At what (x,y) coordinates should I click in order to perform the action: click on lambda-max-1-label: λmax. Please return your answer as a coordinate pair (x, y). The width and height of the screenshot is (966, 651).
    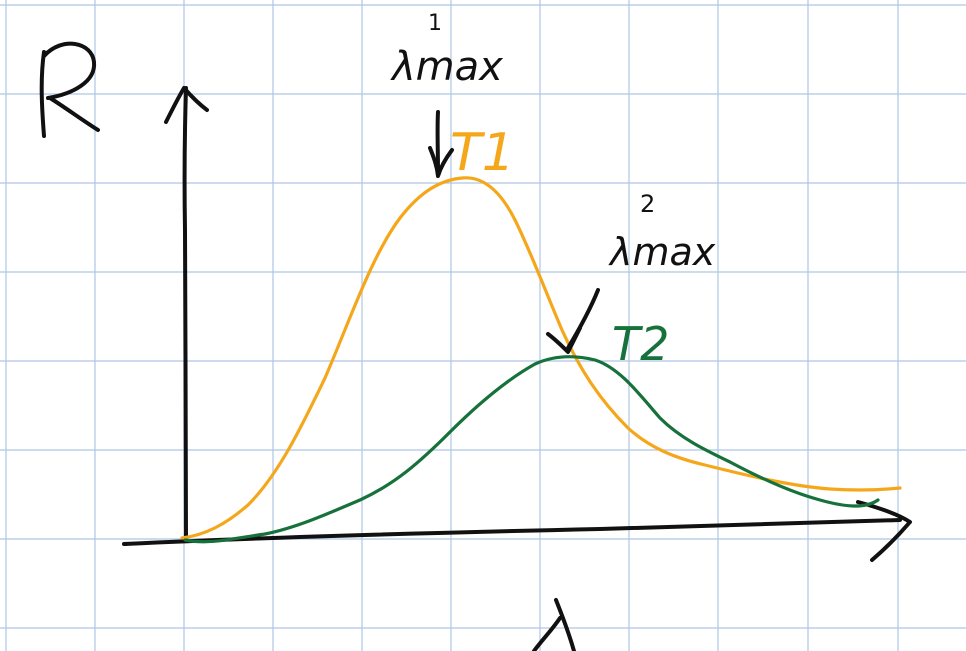
    Looking at the image, I should click on (446, 67).